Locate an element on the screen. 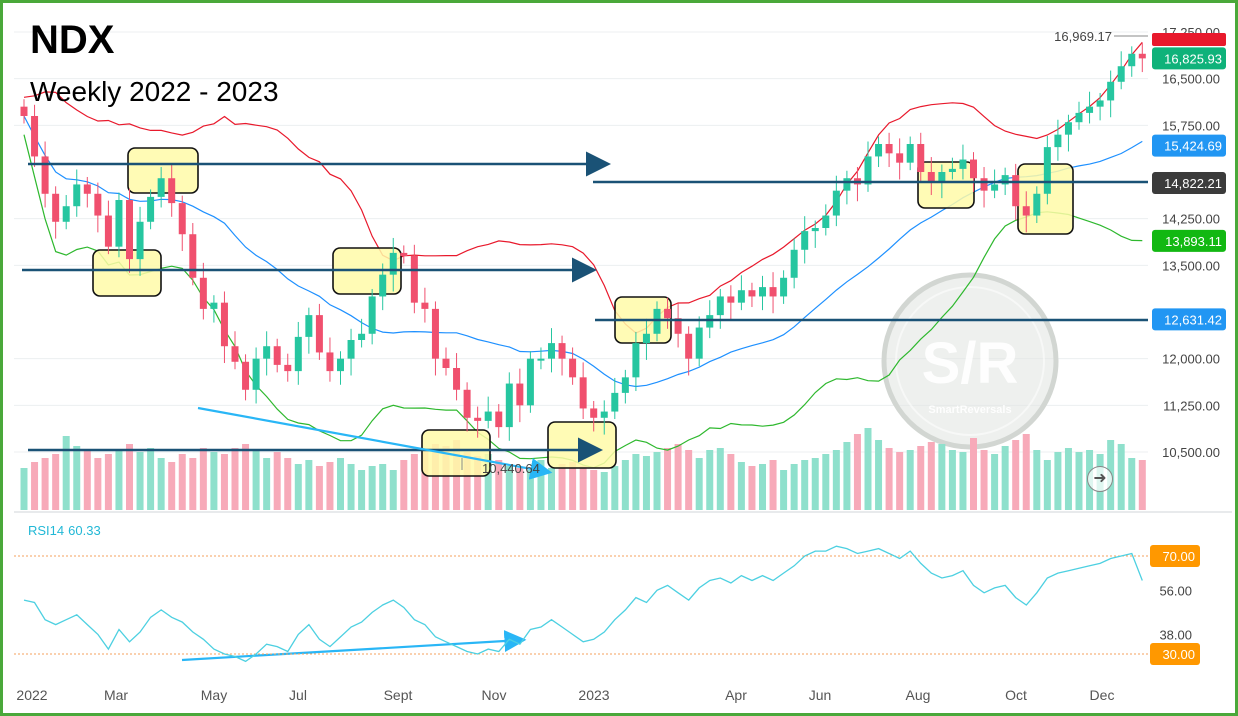 The height and width of the screenshot is (716, 1238). x-tick-label: Apr is located at coordinates (736, 695).